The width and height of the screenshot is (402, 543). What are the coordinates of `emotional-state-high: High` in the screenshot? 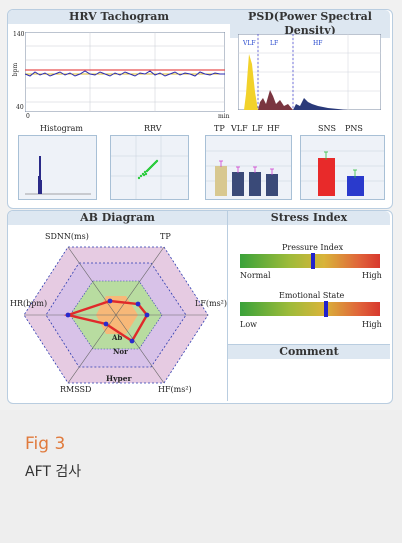 It's located at (372, 324).